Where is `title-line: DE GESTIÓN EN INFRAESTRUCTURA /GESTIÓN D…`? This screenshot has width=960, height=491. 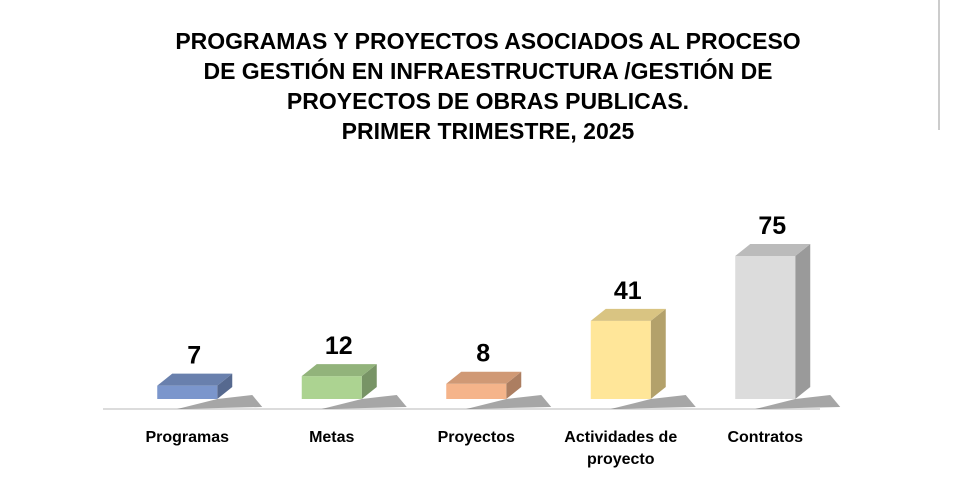 title-line: DE GESTIÓN EN INFRAESTRUCTURA /GESTIÓN D… is located at coordinates (488, 71).